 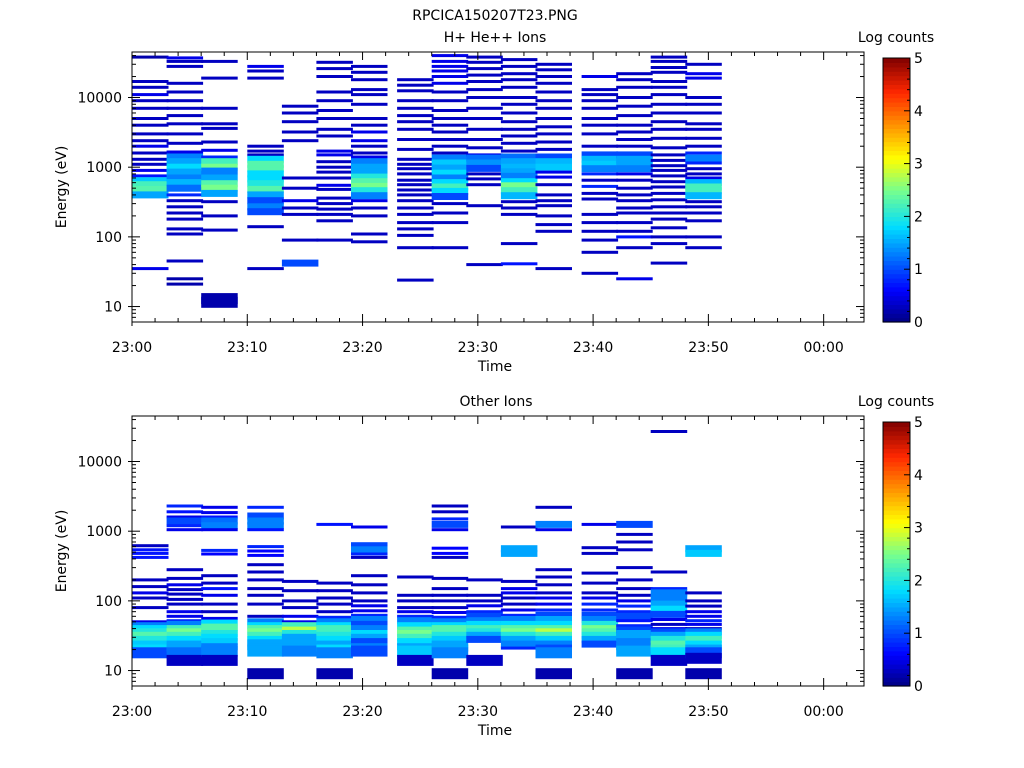 I want to click on y-tick-label: 10, so click(x=113, y=308).